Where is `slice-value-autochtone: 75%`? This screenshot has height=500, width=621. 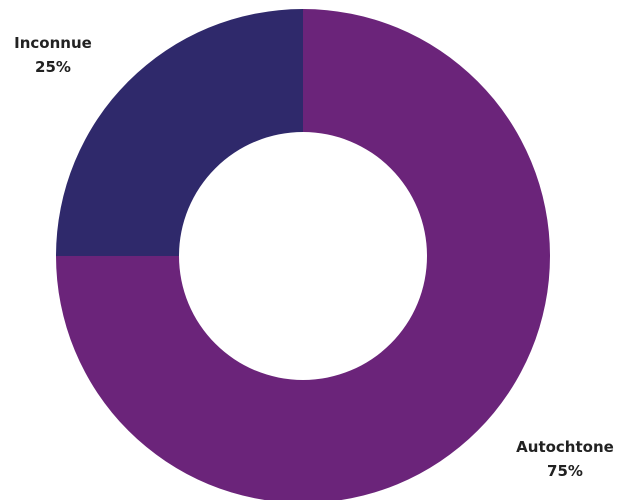 slice-value-autochtone: 75% is located at coordinates (565, 471).